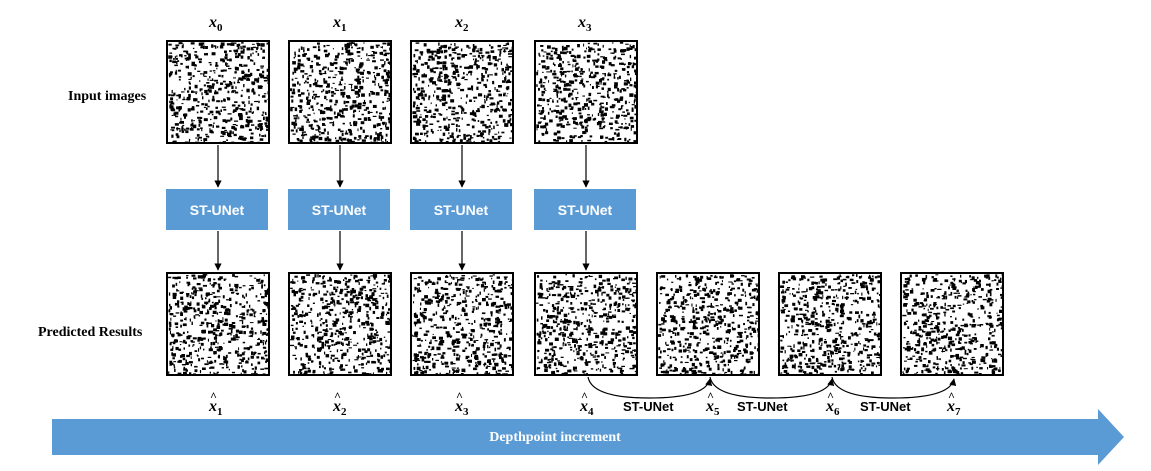 The image size is (1151, 471). I want to click on chain-st-unet-label-3: ST-UNet, so click(885, 406).